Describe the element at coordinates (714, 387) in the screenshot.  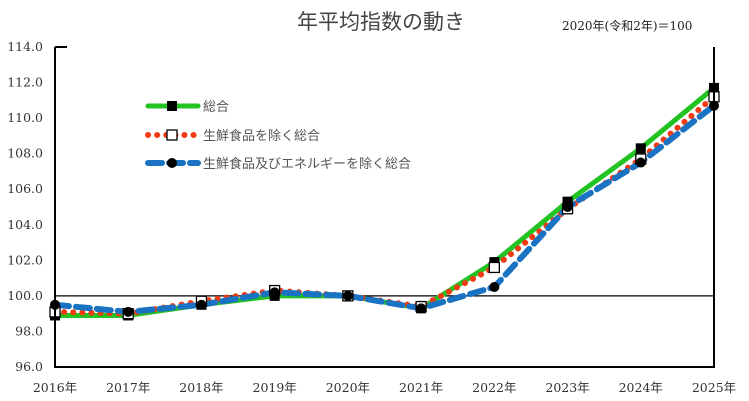
I see `x-tick-label: 2025年` at that location.